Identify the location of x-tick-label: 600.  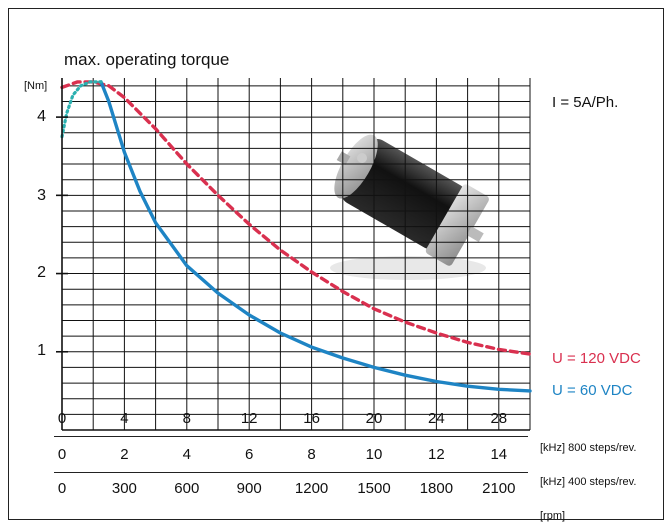
(187, 488).